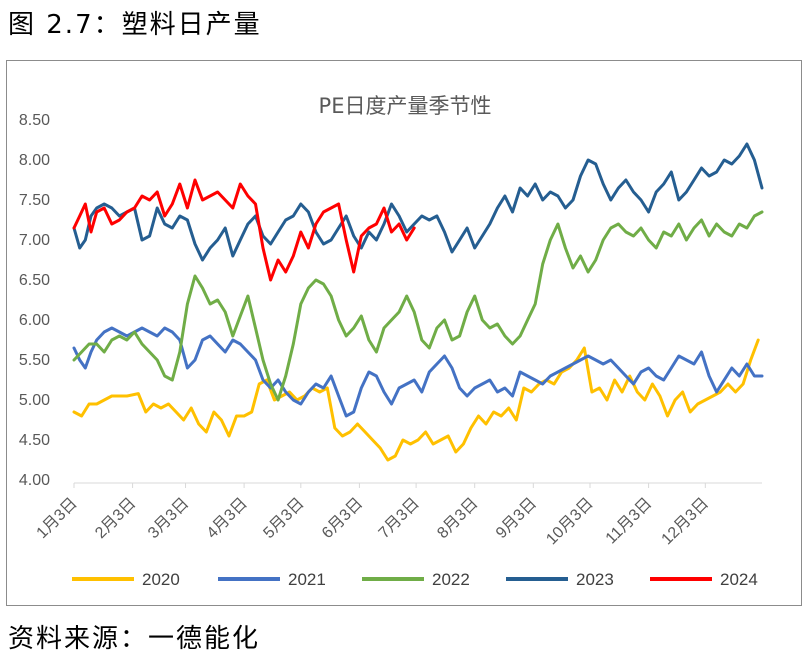 Image resolution: width=810 pixels, height=668 pixels. I want to click on series-line-2021, so click(418, 372).